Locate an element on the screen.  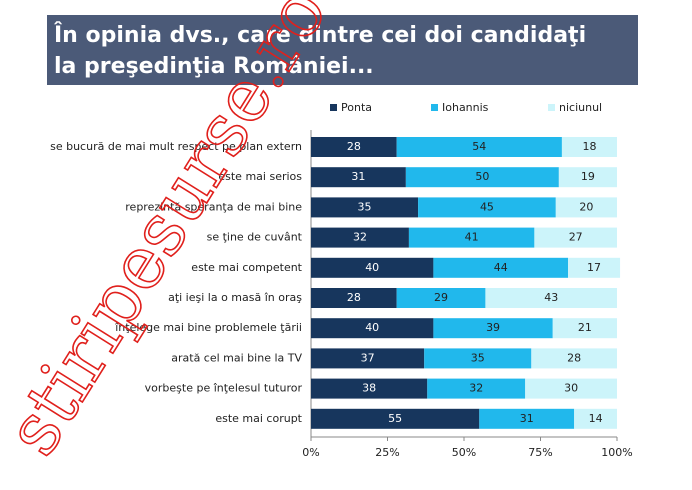
value-label: 55 is located at coordinates (395, 418).